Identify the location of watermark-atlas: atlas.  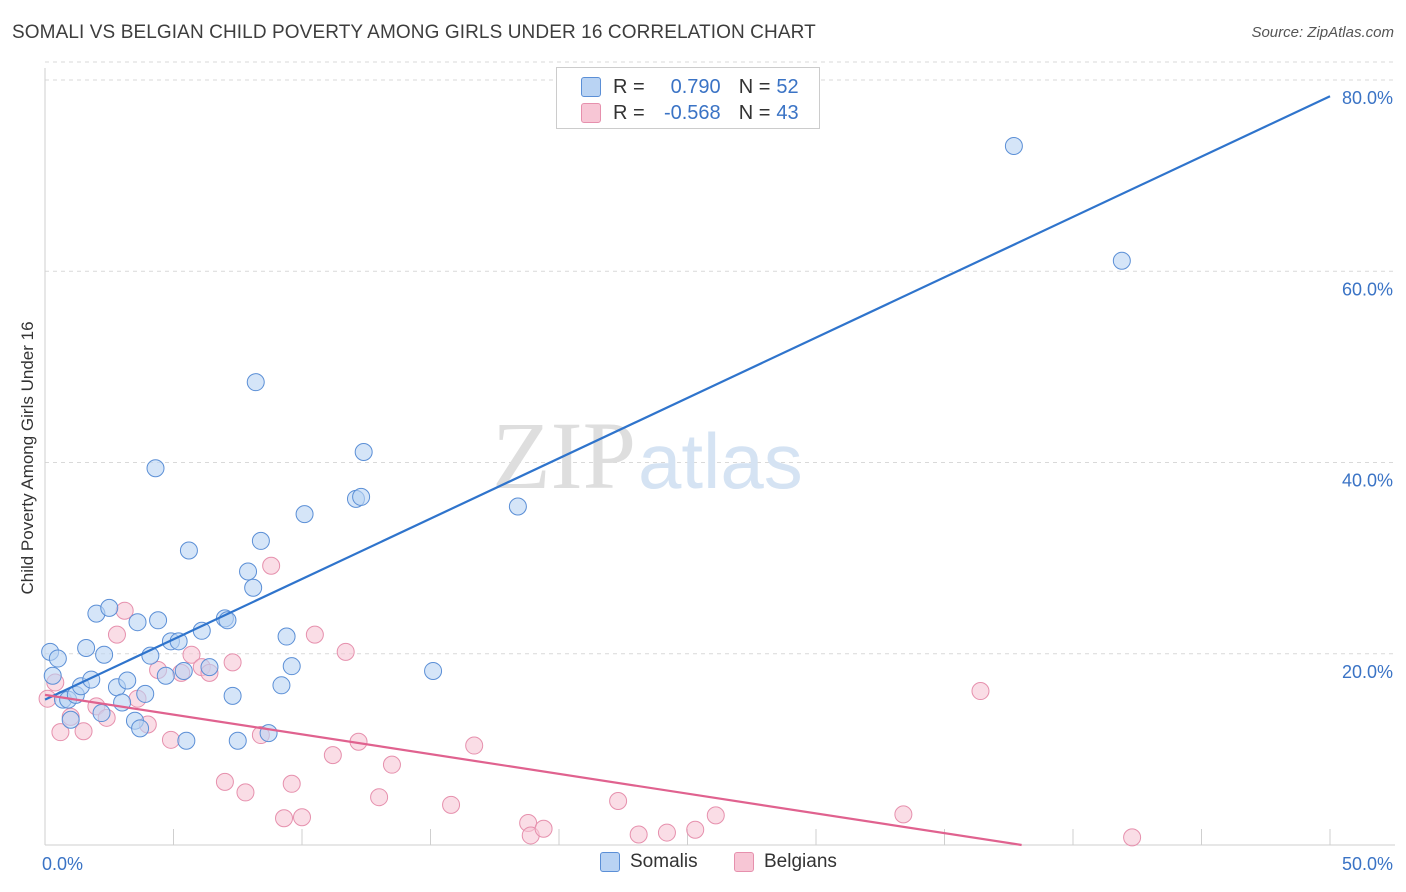
(720, 461).